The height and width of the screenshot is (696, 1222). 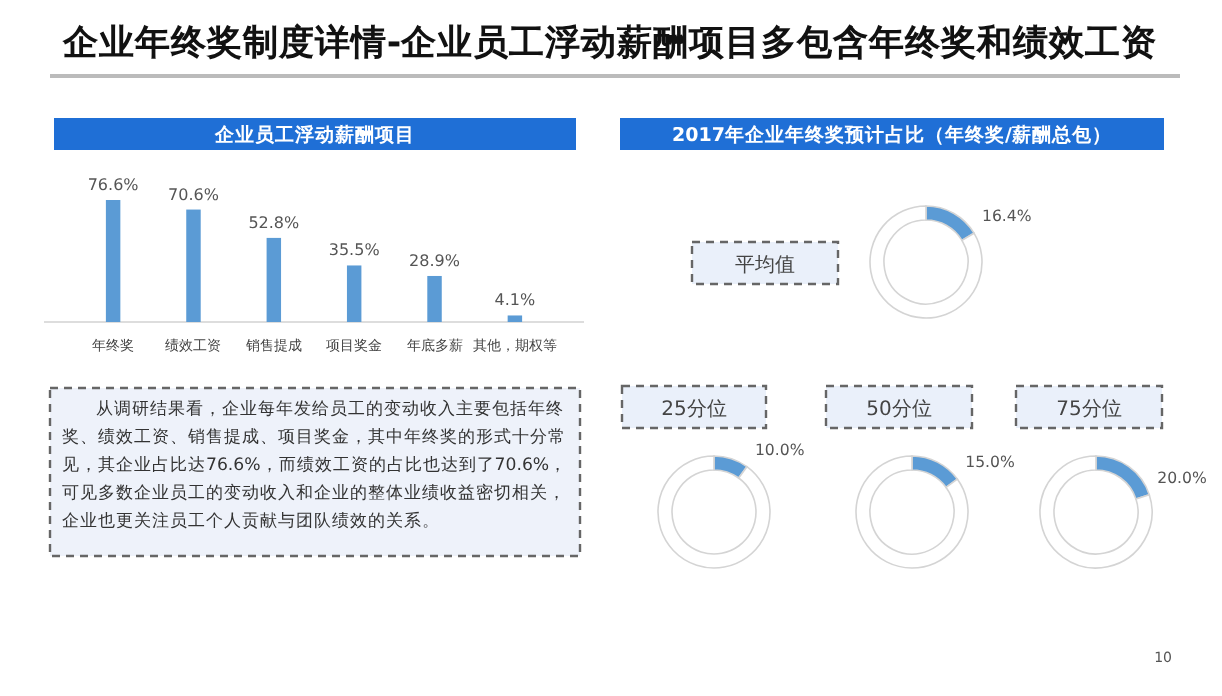 What do you see at coordinates (315, 465) in the screenshot?
I see `text: 从调研结果看，企业每年发给员工的变动收入主要包括年终奖、绩效工资、销售提成、项目奖金，其中年终奖的形式十分常见，其企业占比达76.6%，而绩效工资的占比也达到了70.6%，可见多数企业员工的变动收入和企业的整体业绩收益密切相关，企业也更关注员工个人贡献与团队绩效的关系。` at bounding box center [315, 465].